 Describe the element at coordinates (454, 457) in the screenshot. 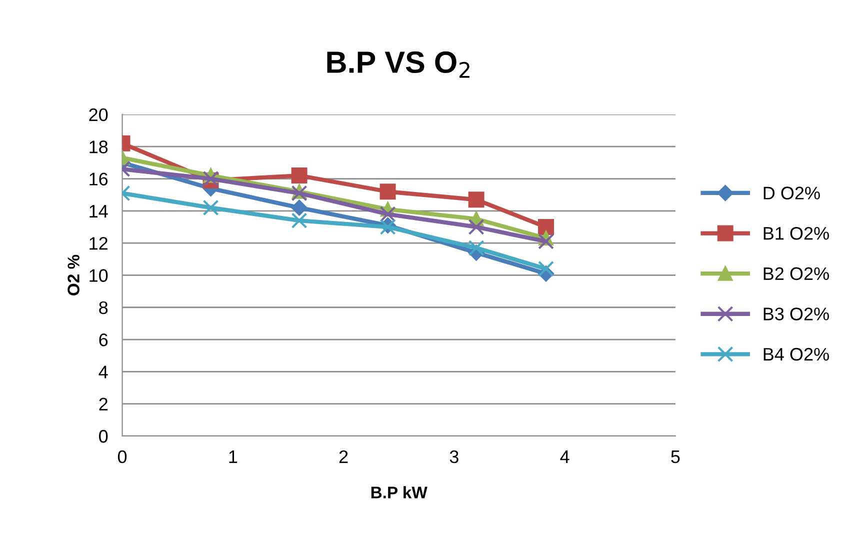

I see `x-tick-label: 3` at that location.